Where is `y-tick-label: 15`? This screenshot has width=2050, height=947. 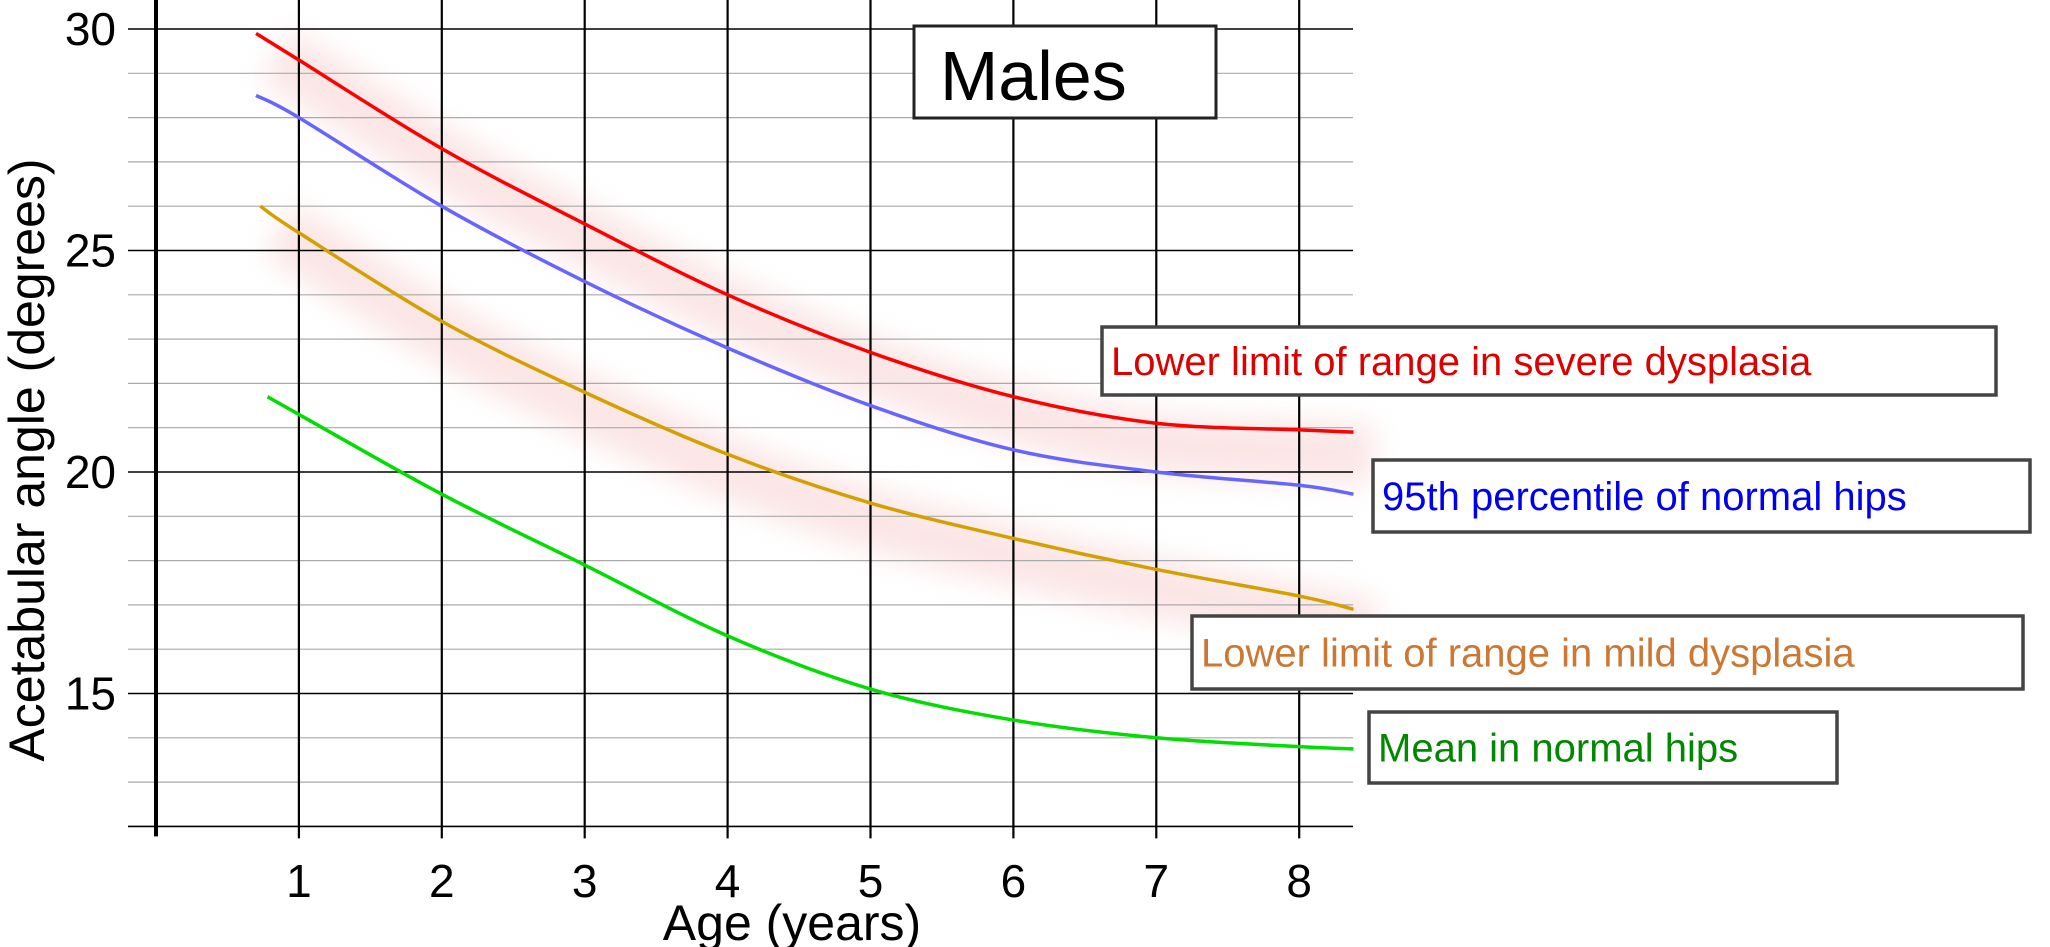 y-tick-label: 15 is located at coordinates (90, 694).